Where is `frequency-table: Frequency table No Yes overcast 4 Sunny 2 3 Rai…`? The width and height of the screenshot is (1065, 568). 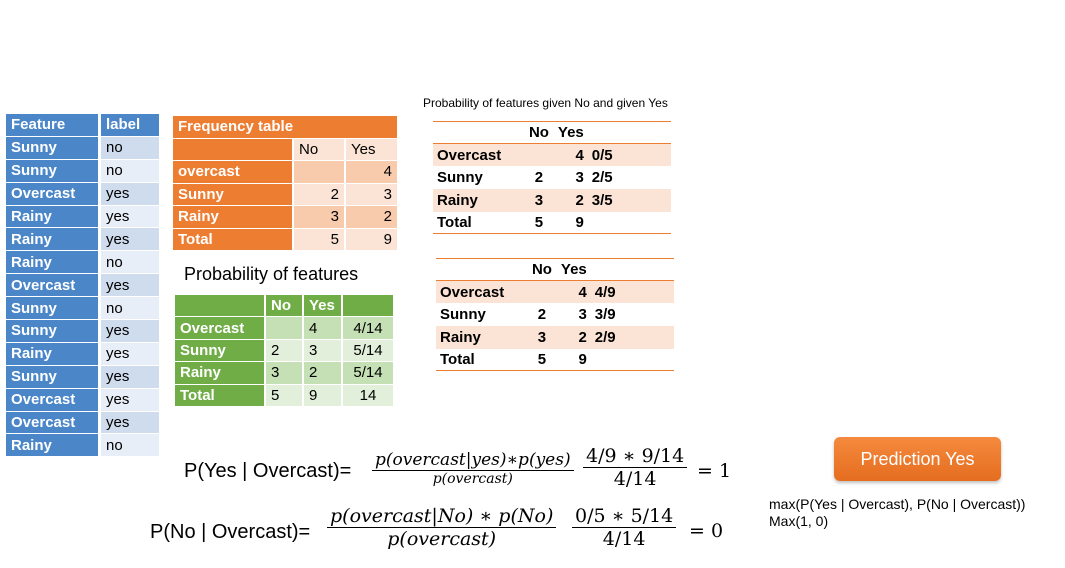
frequency-table: Frequency table No Yes overcast 4 Sunny 2 3 Rai… is located at coordinates (286, 183).